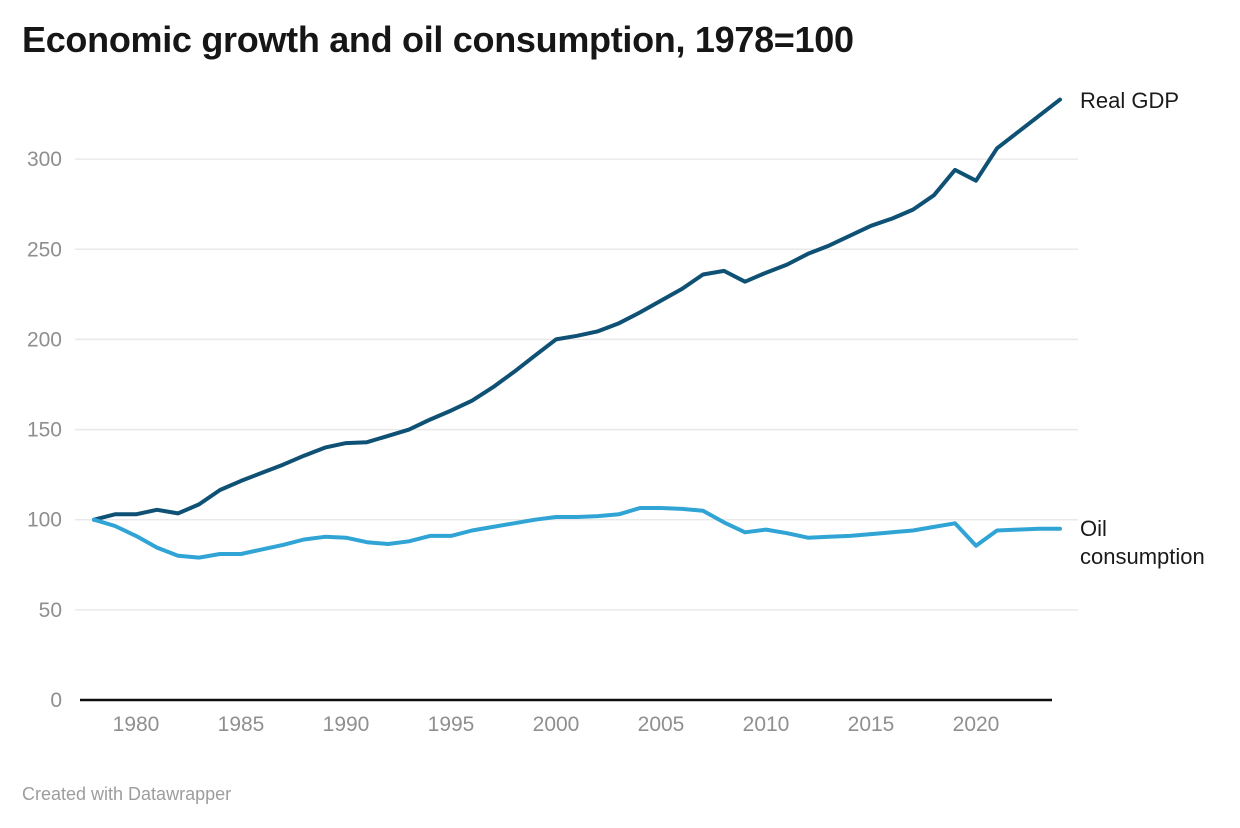  What do you see at coordinates (241, 724) in the screenshot?
I see `x-tick-label: 1985` at bounding box center [241, 724].